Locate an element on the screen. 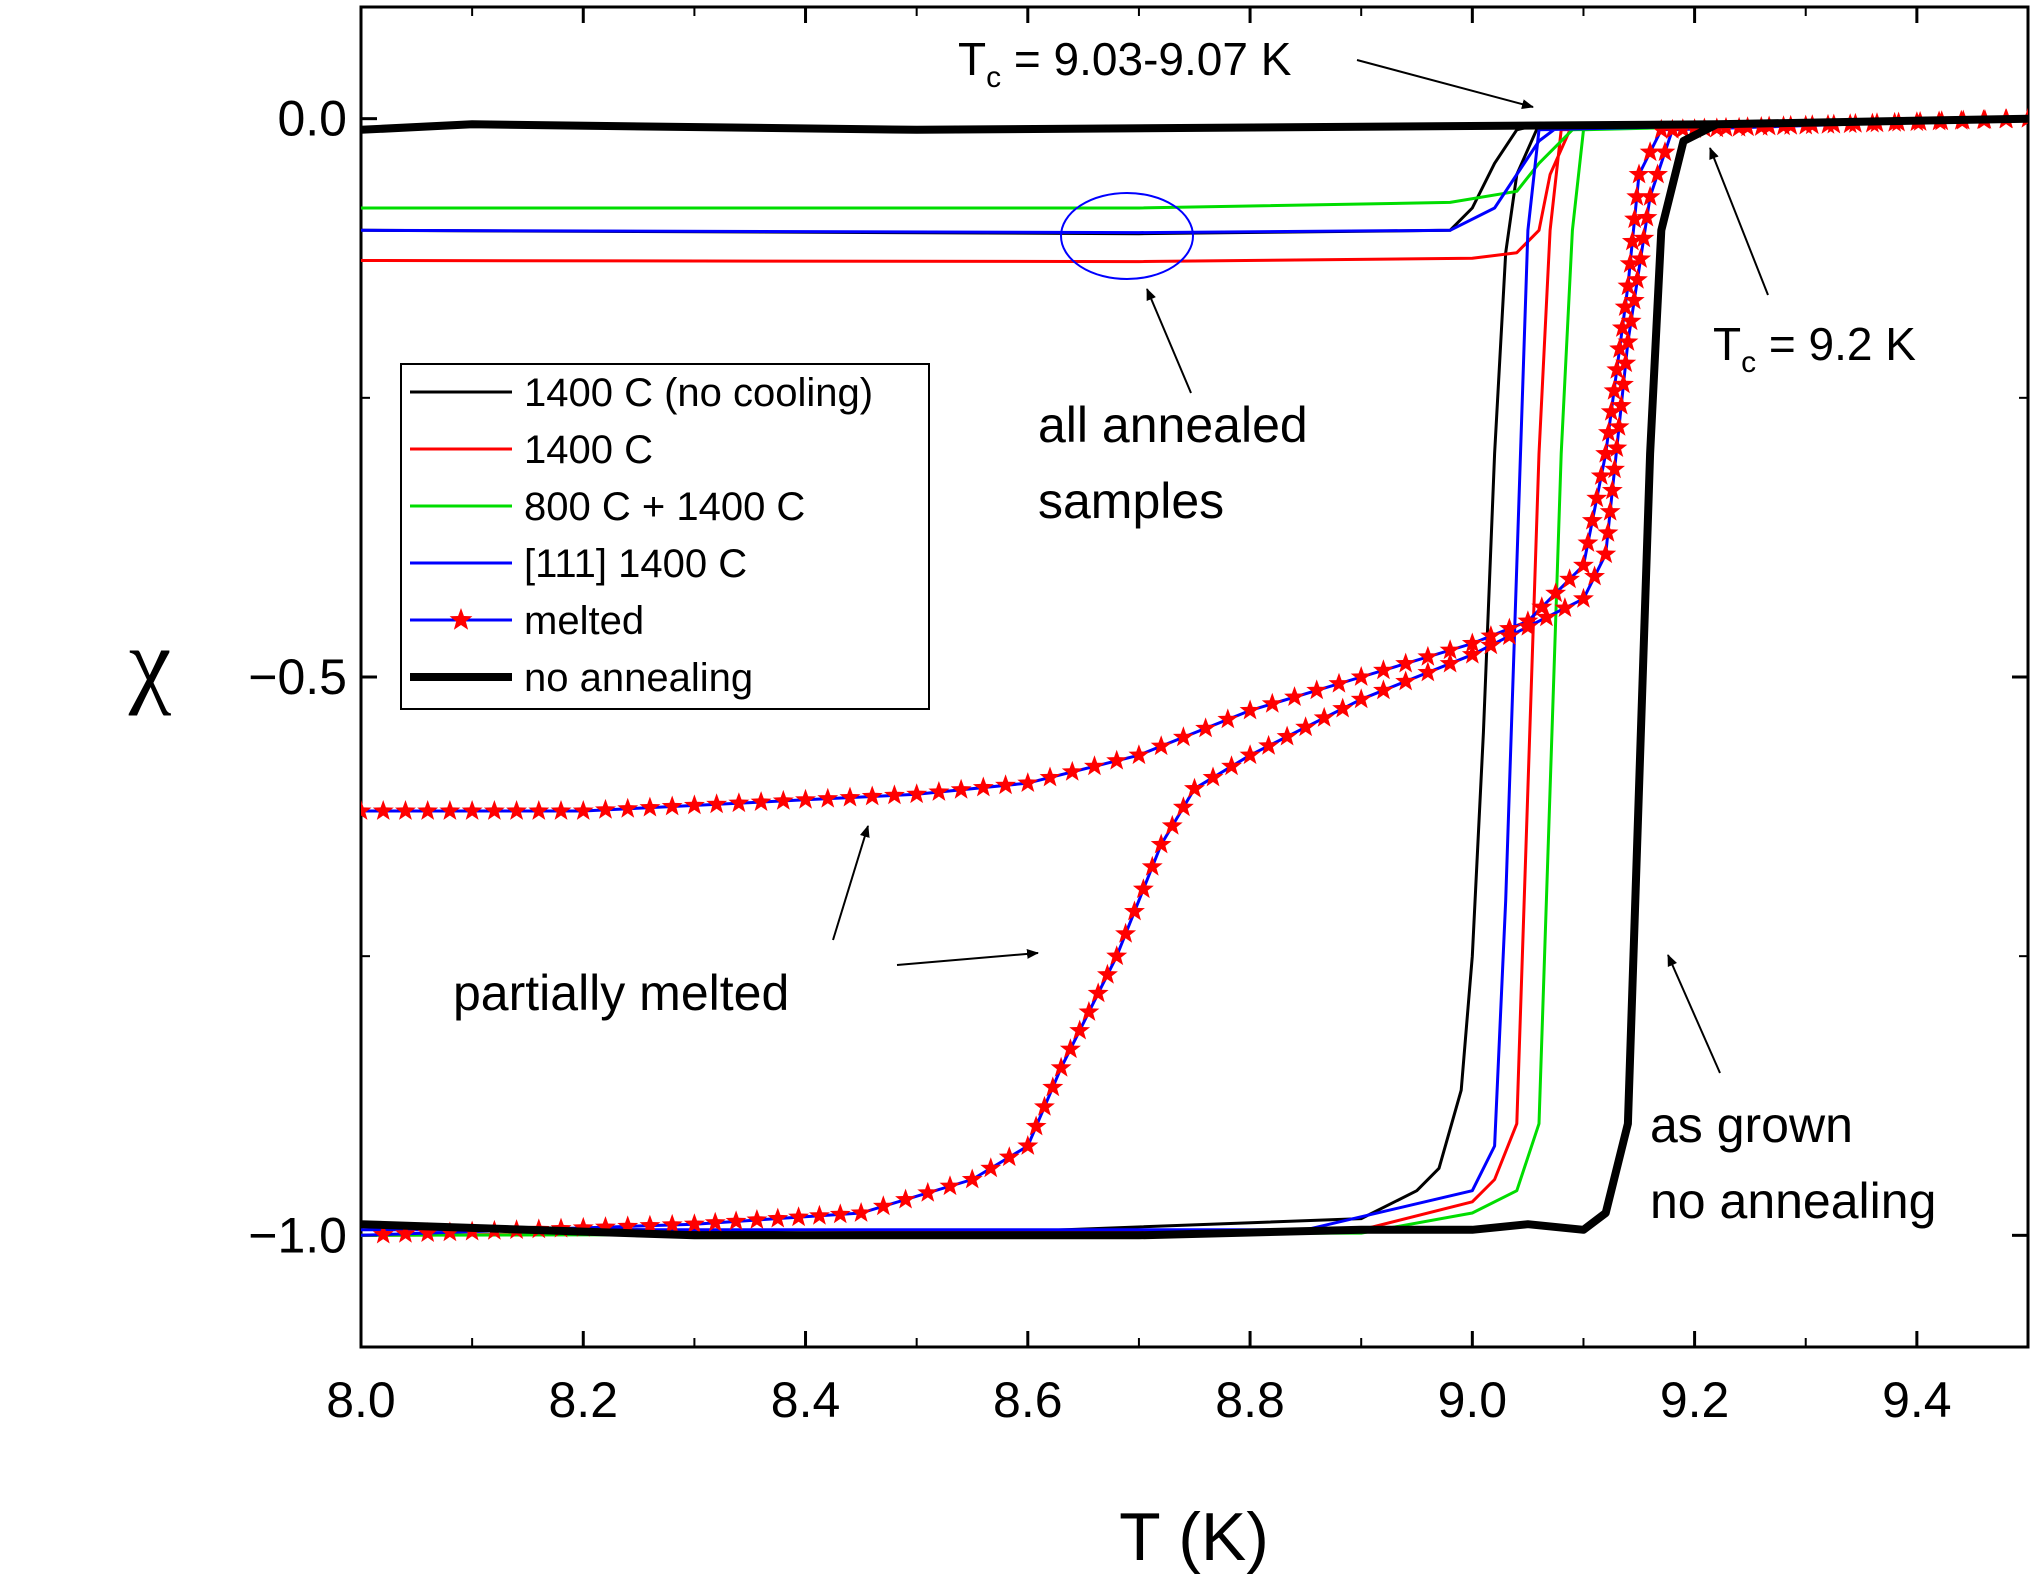  y-tick-label: −1.0 is located at coordinates (297, 1235).